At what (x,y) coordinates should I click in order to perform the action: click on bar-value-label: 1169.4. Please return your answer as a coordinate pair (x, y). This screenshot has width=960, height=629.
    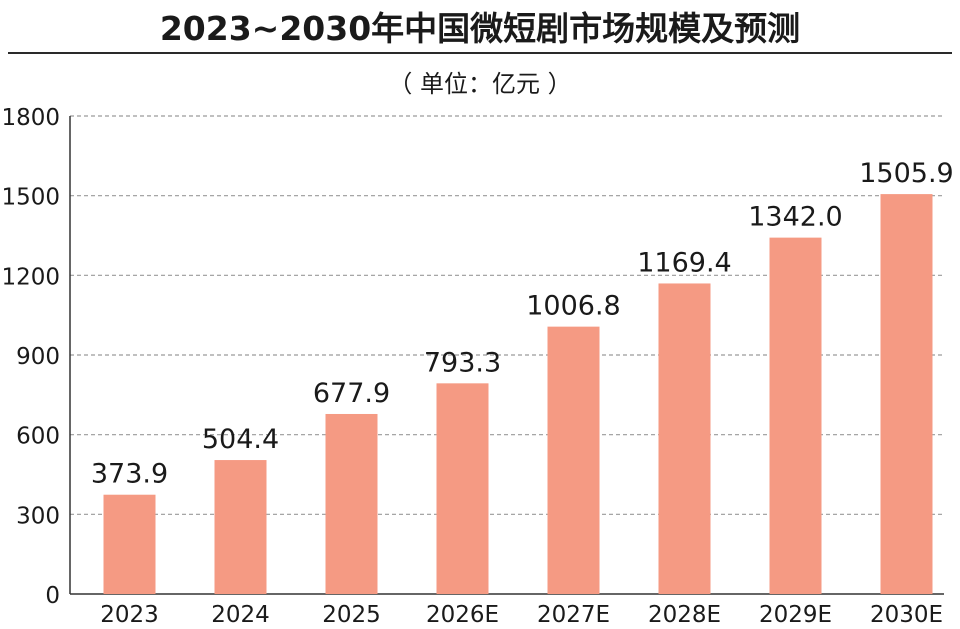
    Looking at the image, I should click on (684, 262).